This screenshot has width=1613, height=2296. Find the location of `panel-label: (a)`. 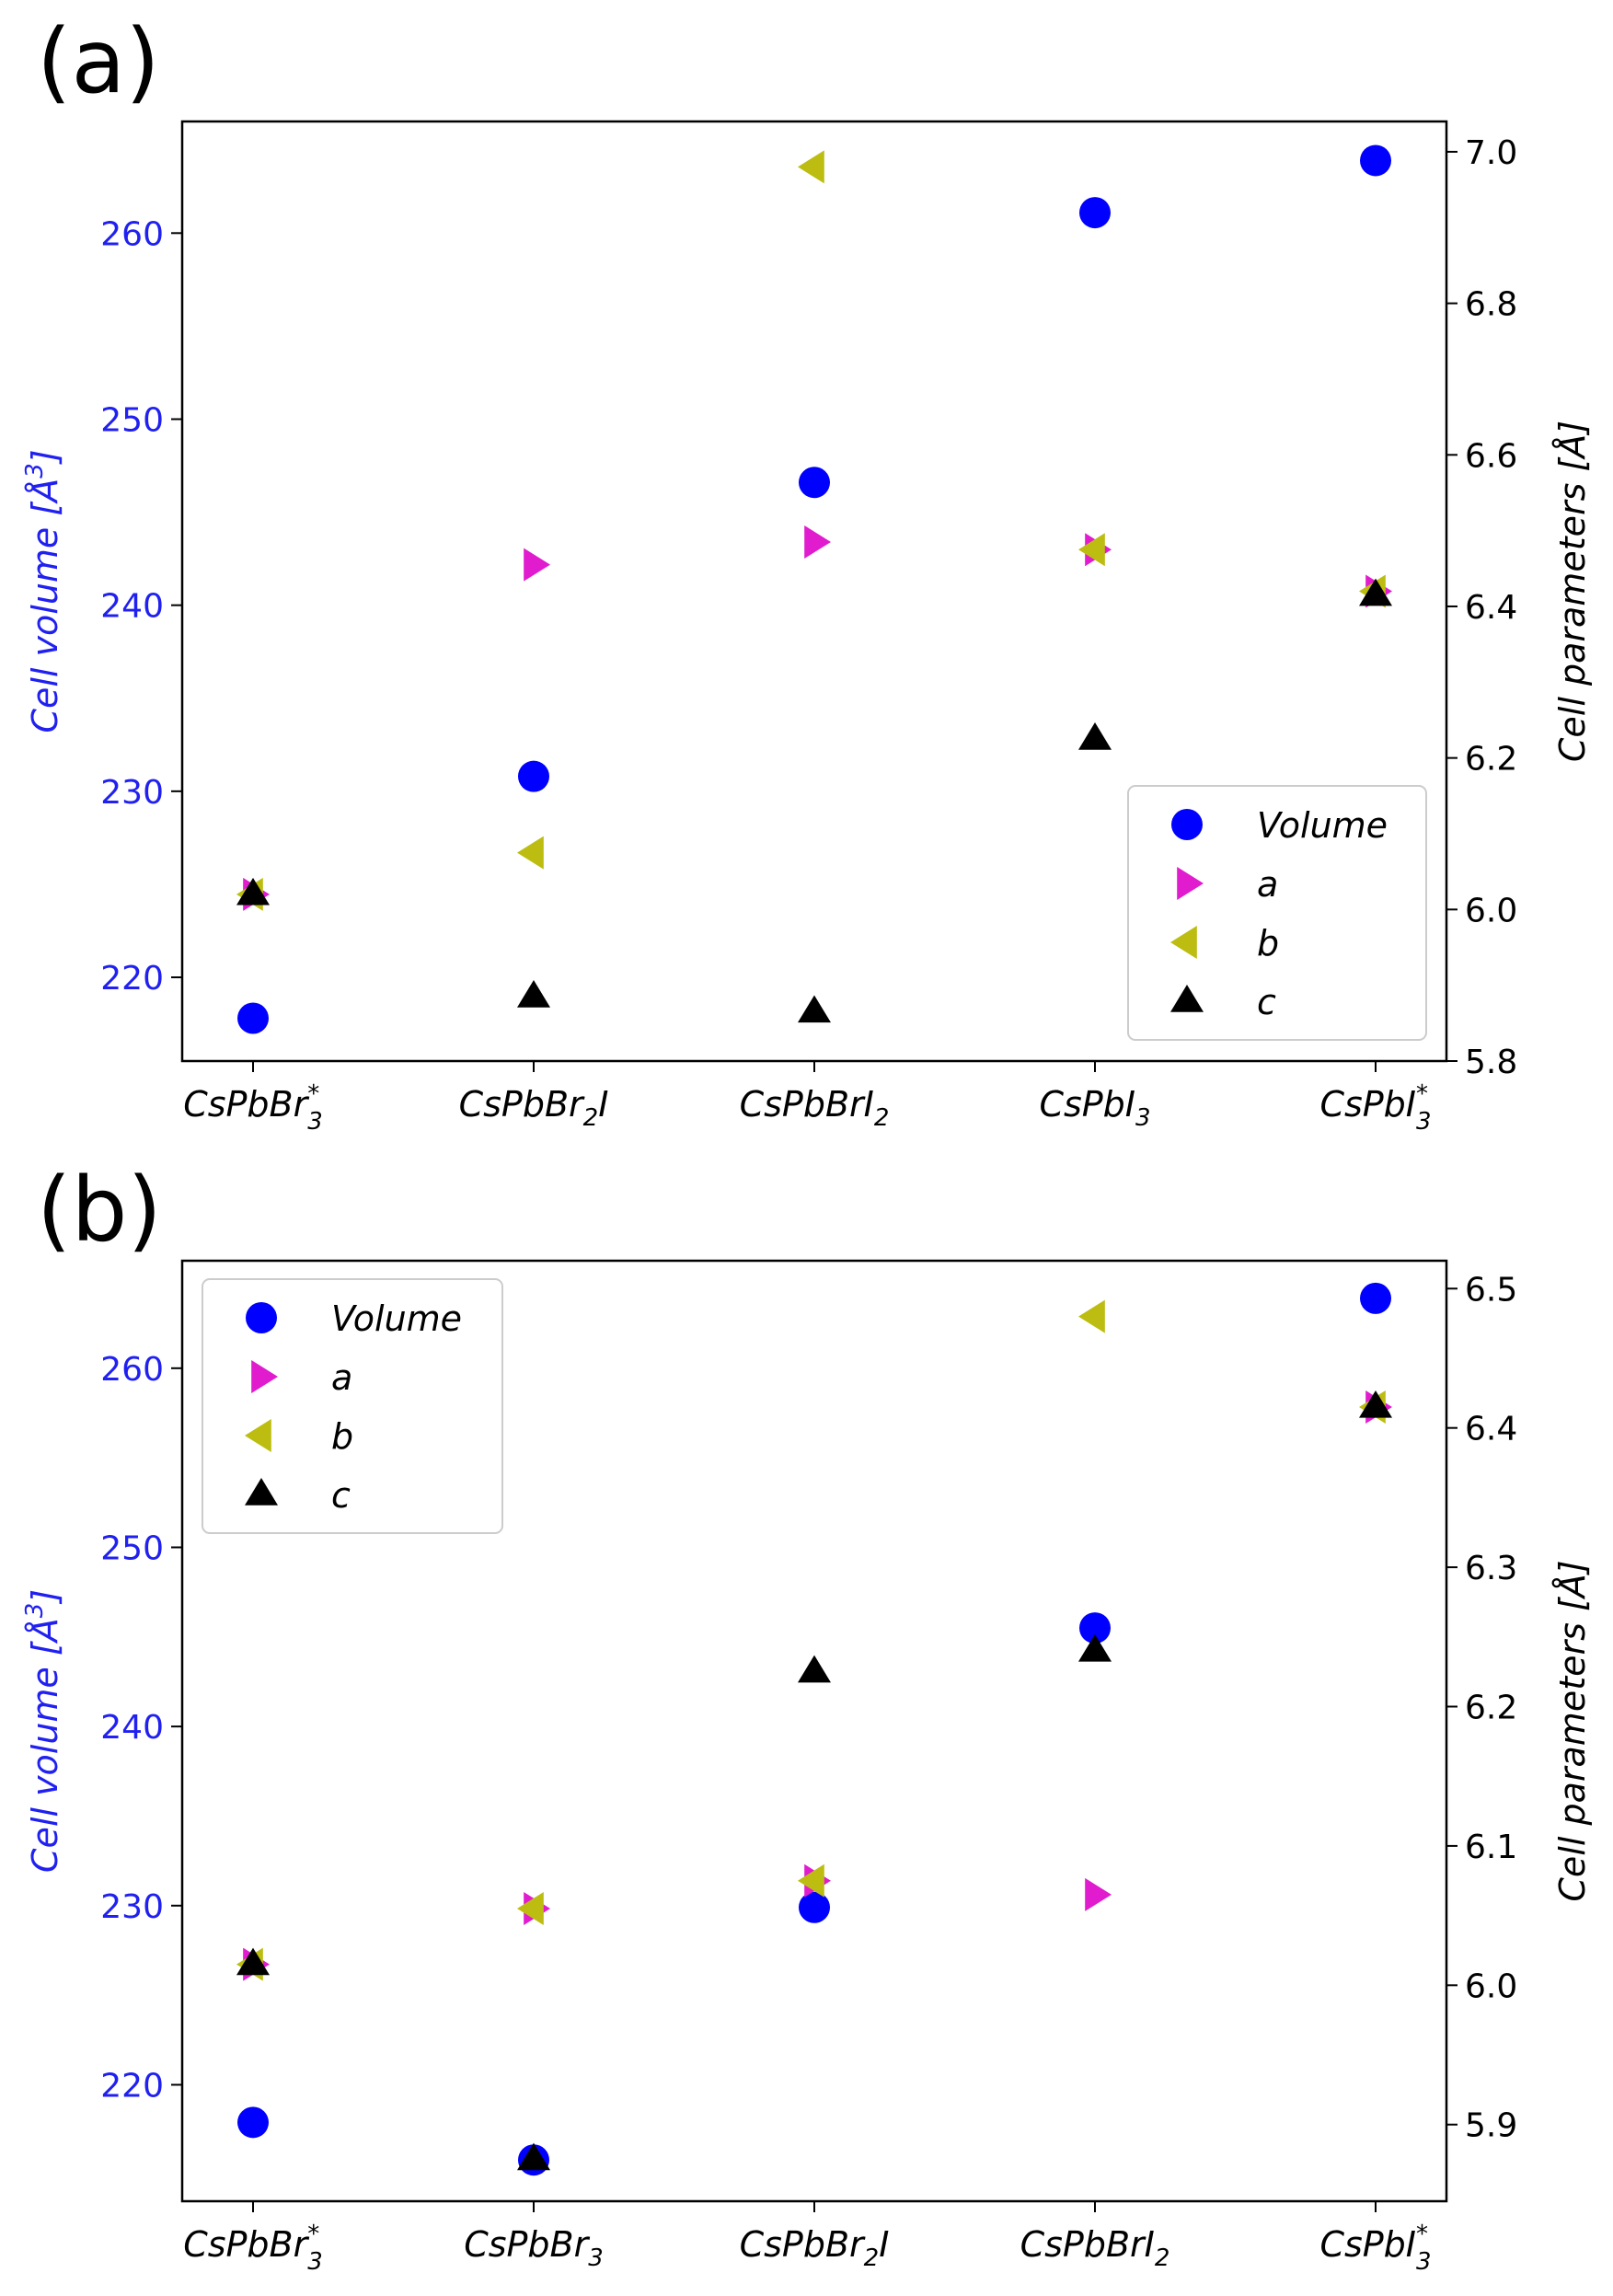

panel-label: (a) is located at coordinates (99, 62).